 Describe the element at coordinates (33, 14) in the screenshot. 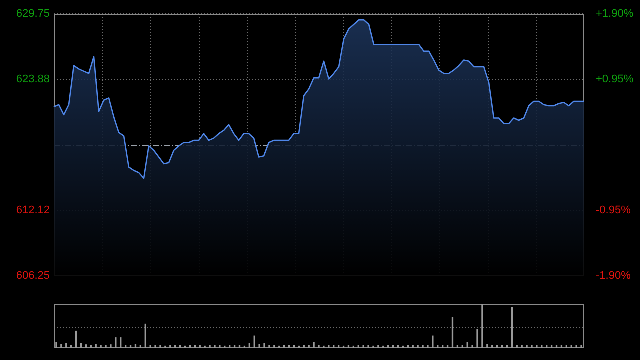

I see `y-tick-label: 629.75` at that location.